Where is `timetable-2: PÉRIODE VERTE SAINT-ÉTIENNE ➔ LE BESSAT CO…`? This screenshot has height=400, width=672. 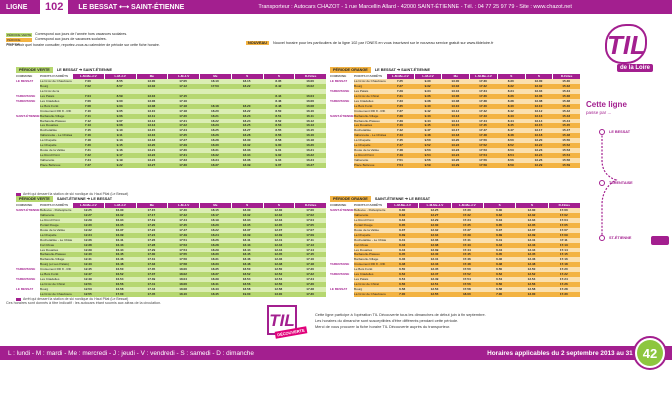
timetable-2: PÉRIODE VERTE SAINT-ÉTIENNE ➔ LE BESSAT CO… is located at coordinates (171, 246).